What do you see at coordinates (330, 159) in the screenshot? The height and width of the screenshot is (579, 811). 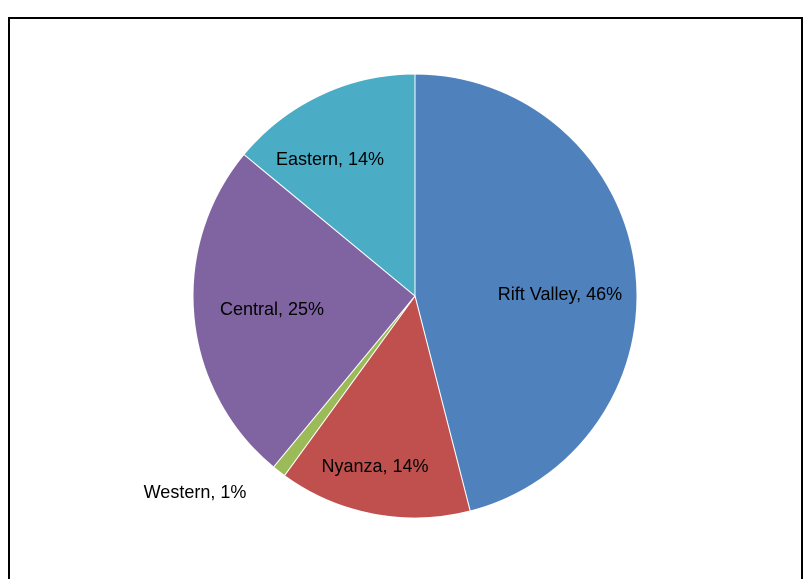 I see `data-label: Eastern, 14%` at bounding box center [330, 159].